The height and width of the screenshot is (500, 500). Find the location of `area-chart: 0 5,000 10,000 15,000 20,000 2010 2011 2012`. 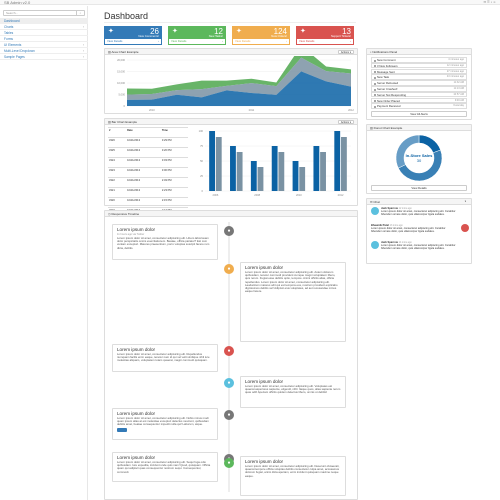

area-chart: 0 5,000 10,000 15,000 20,000 2010 2011 2012 is located at coordinates (235, 84).